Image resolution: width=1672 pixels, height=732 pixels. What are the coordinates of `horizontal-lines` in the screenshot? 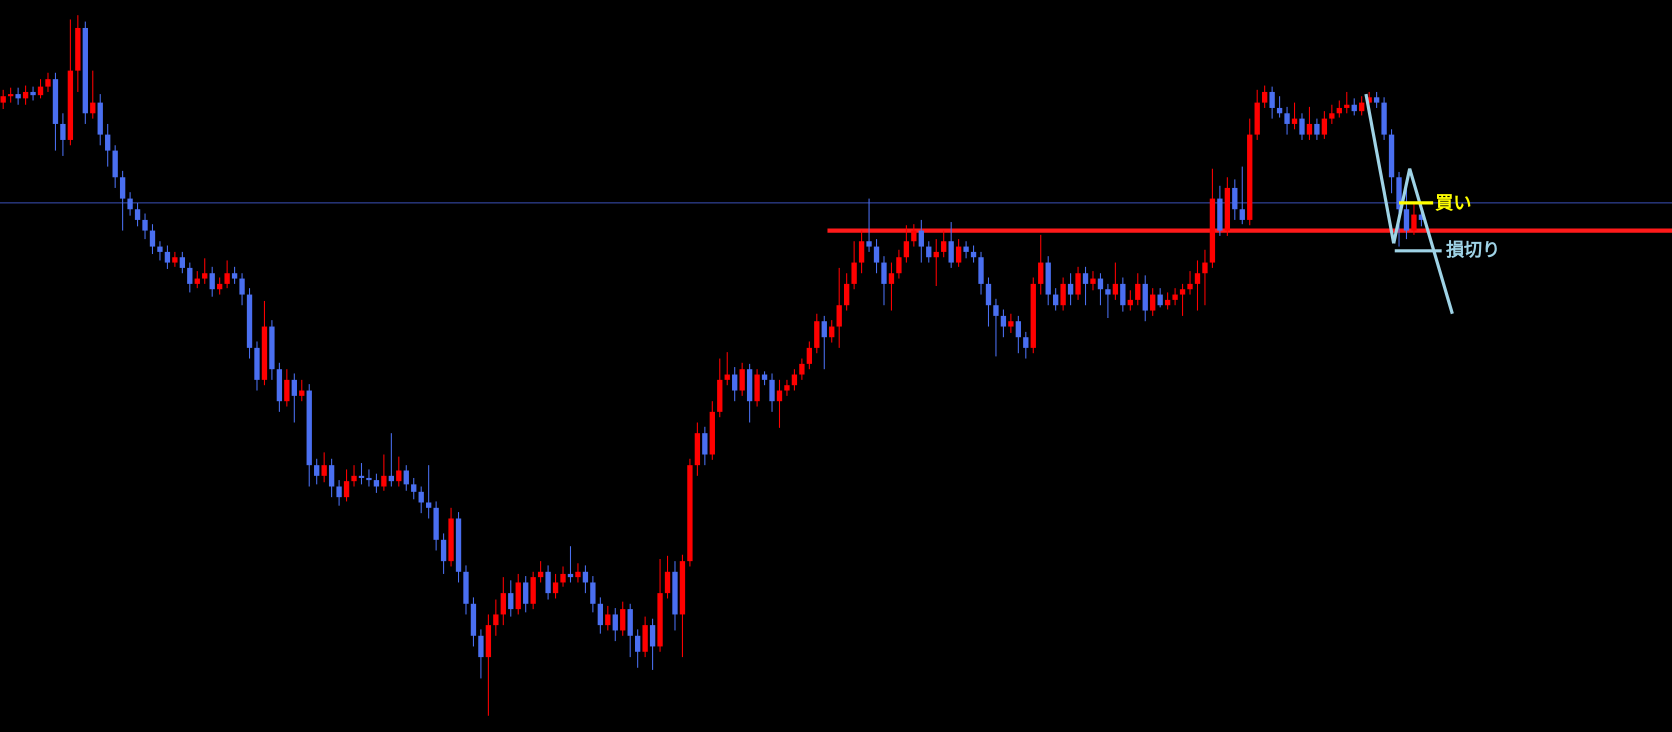 It's located at (836, 217).